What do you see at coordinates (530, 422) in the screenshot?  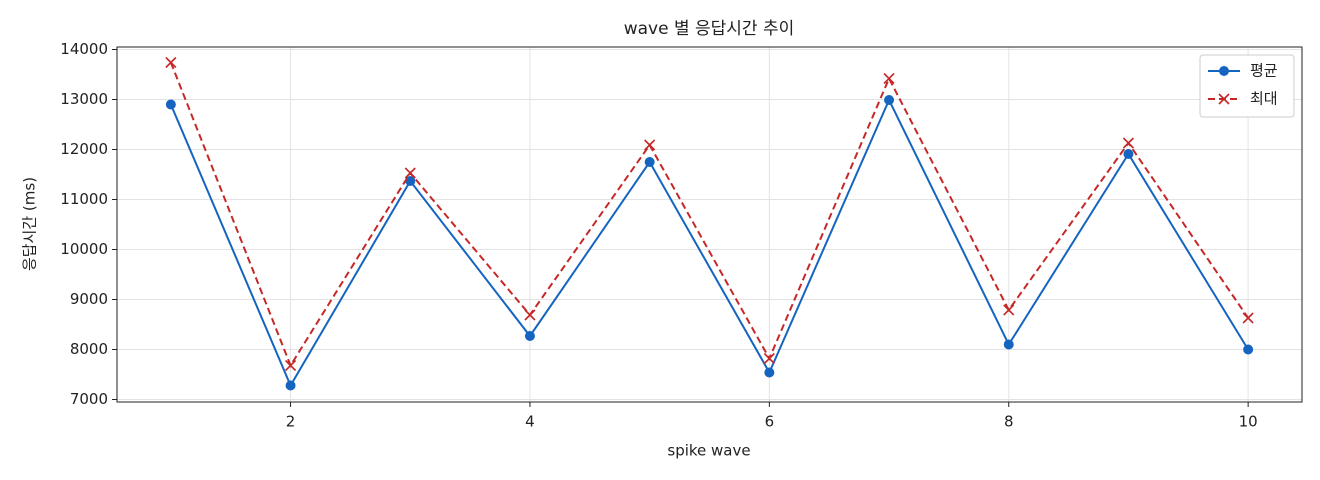 I see `x-tick-label: 4` at bounding box center [530, 422].